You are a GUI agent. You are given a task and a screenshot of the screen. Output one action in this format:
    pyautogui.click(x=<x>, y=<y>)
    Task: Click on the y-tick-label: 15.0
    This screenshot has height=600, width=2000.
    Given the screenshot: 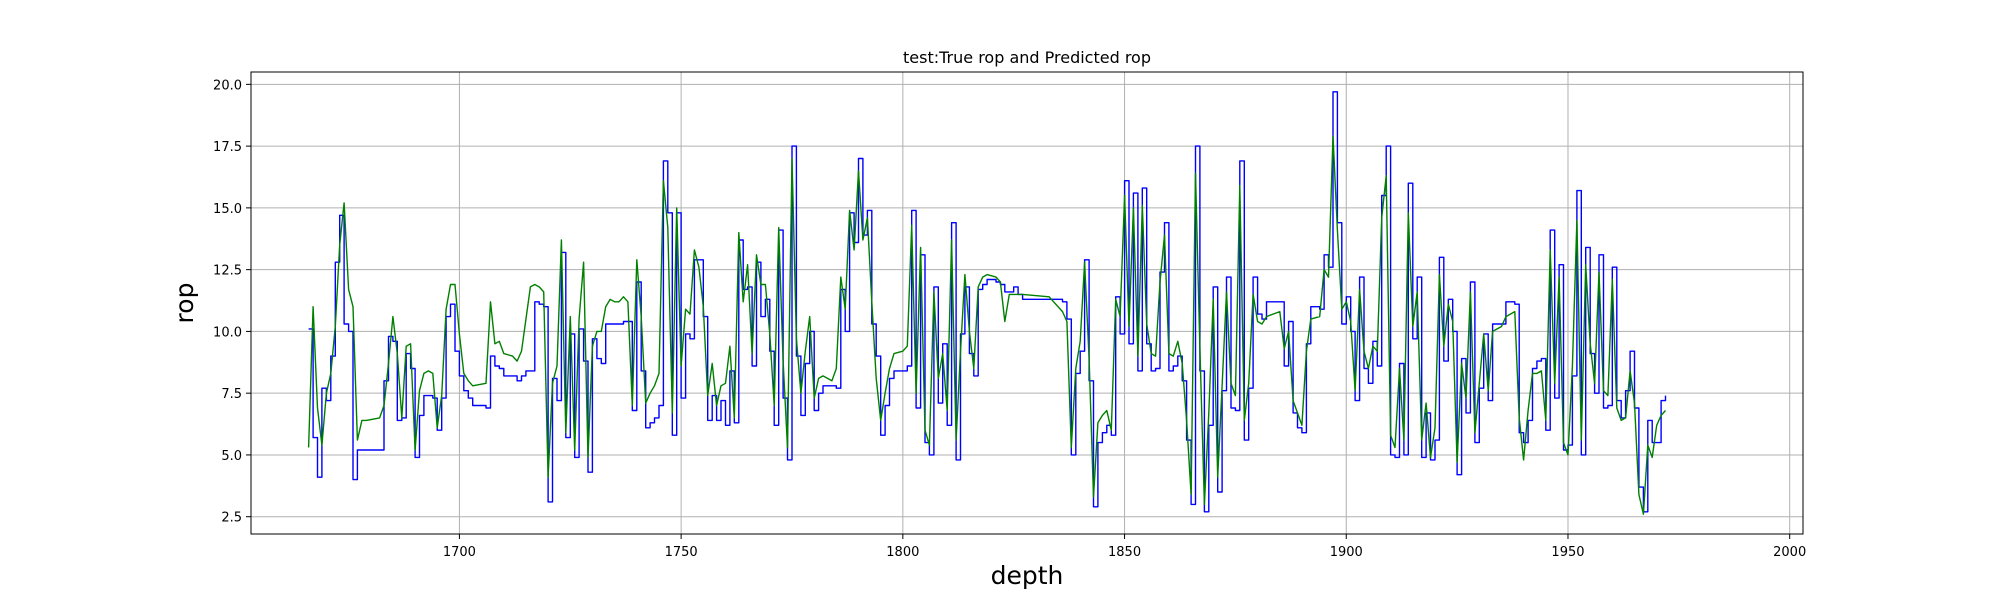 What is the action you would take?
    pyautogui.click(x=227, y=209)
    